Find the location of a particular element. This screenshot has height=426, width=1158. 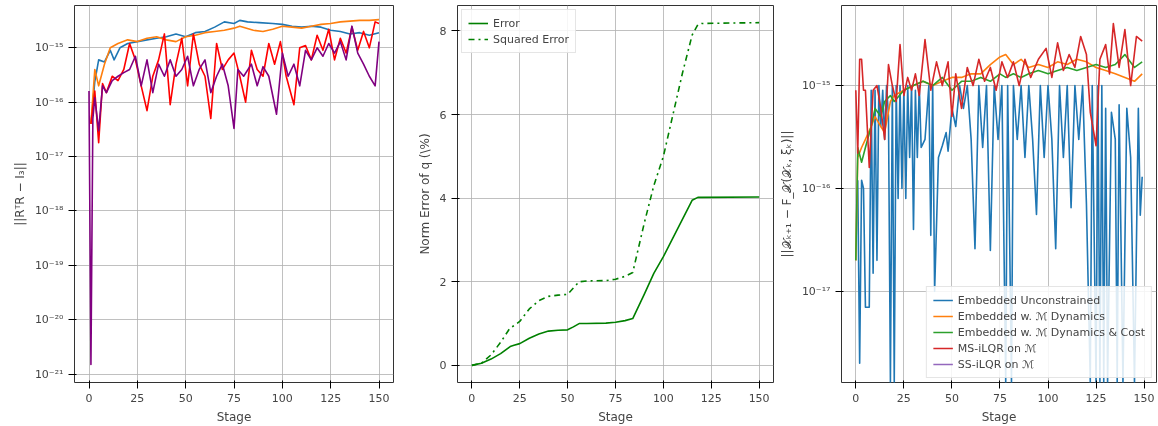

legend-label: Embedded Unconstrained is located at coordinates (1029, 300).